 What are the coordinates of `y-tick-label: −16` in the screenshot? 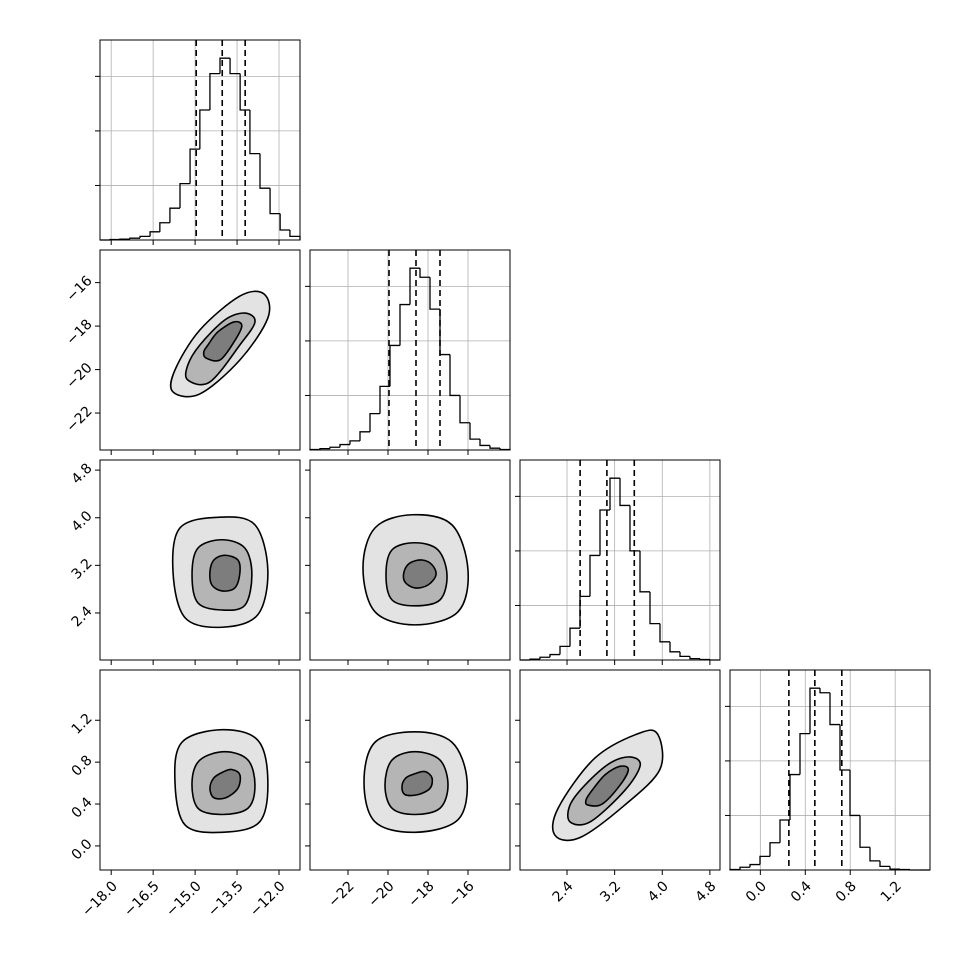 It's located at (79, 289).